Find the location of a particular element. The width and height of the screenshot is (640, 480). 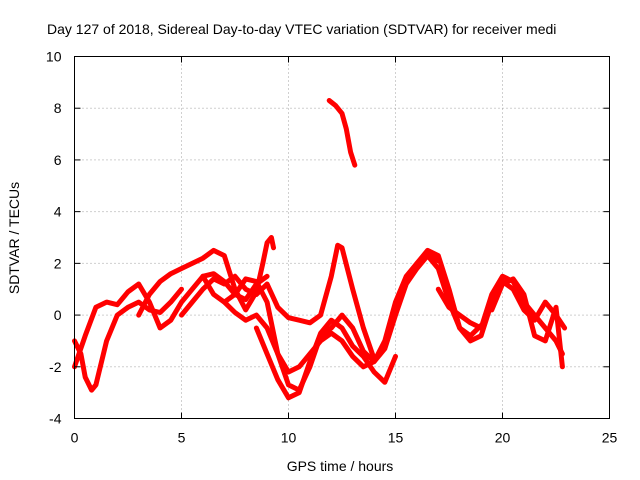

y-tick-label: 0 is located at coordinates (58, 315).